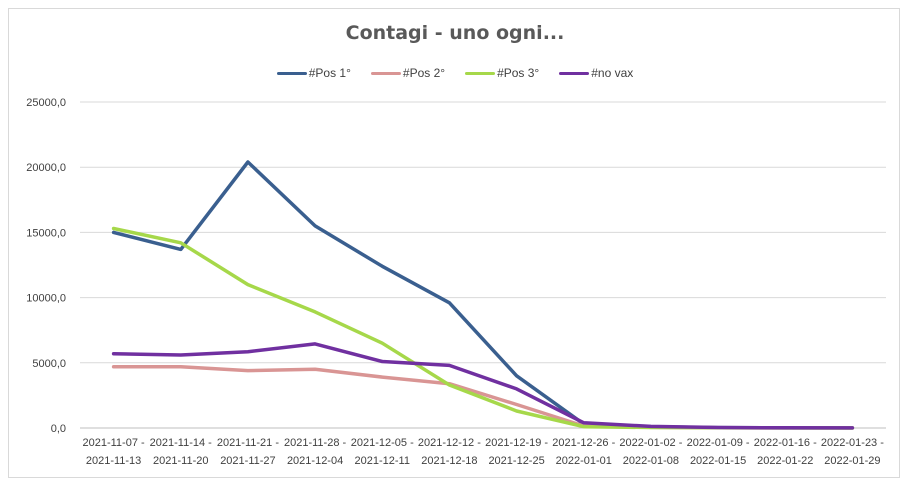  I want to click on x-tick-label: 2022-01-22, so click(785, 461).